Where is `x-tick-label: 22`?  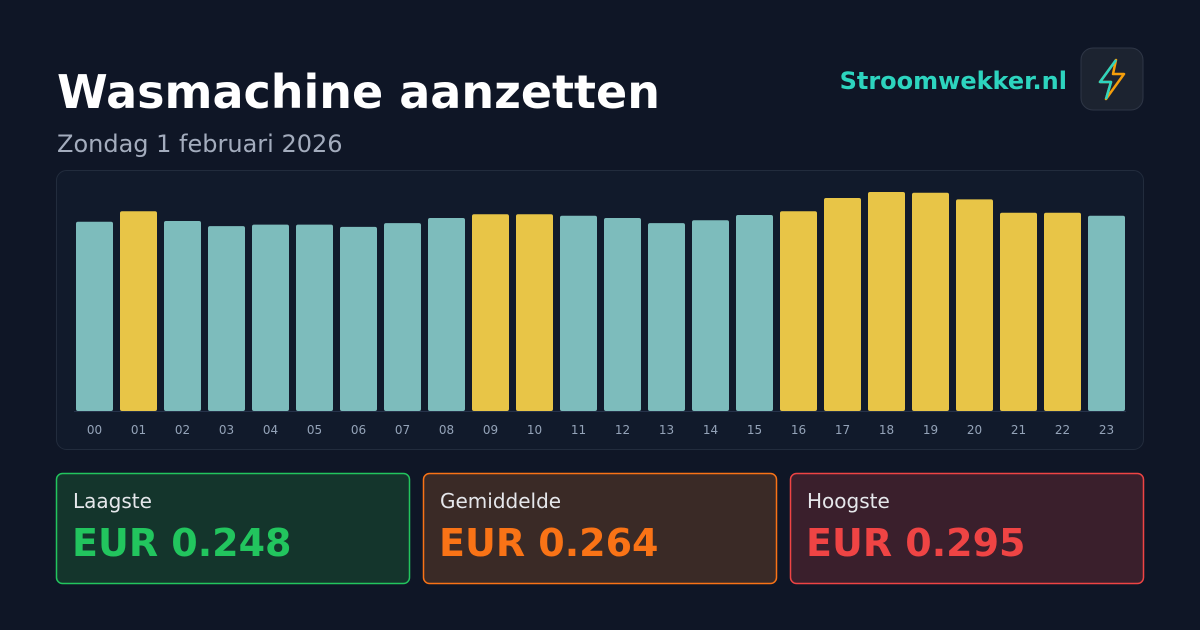 x-tick-label: 22 is located at coordinates (1062, 430).